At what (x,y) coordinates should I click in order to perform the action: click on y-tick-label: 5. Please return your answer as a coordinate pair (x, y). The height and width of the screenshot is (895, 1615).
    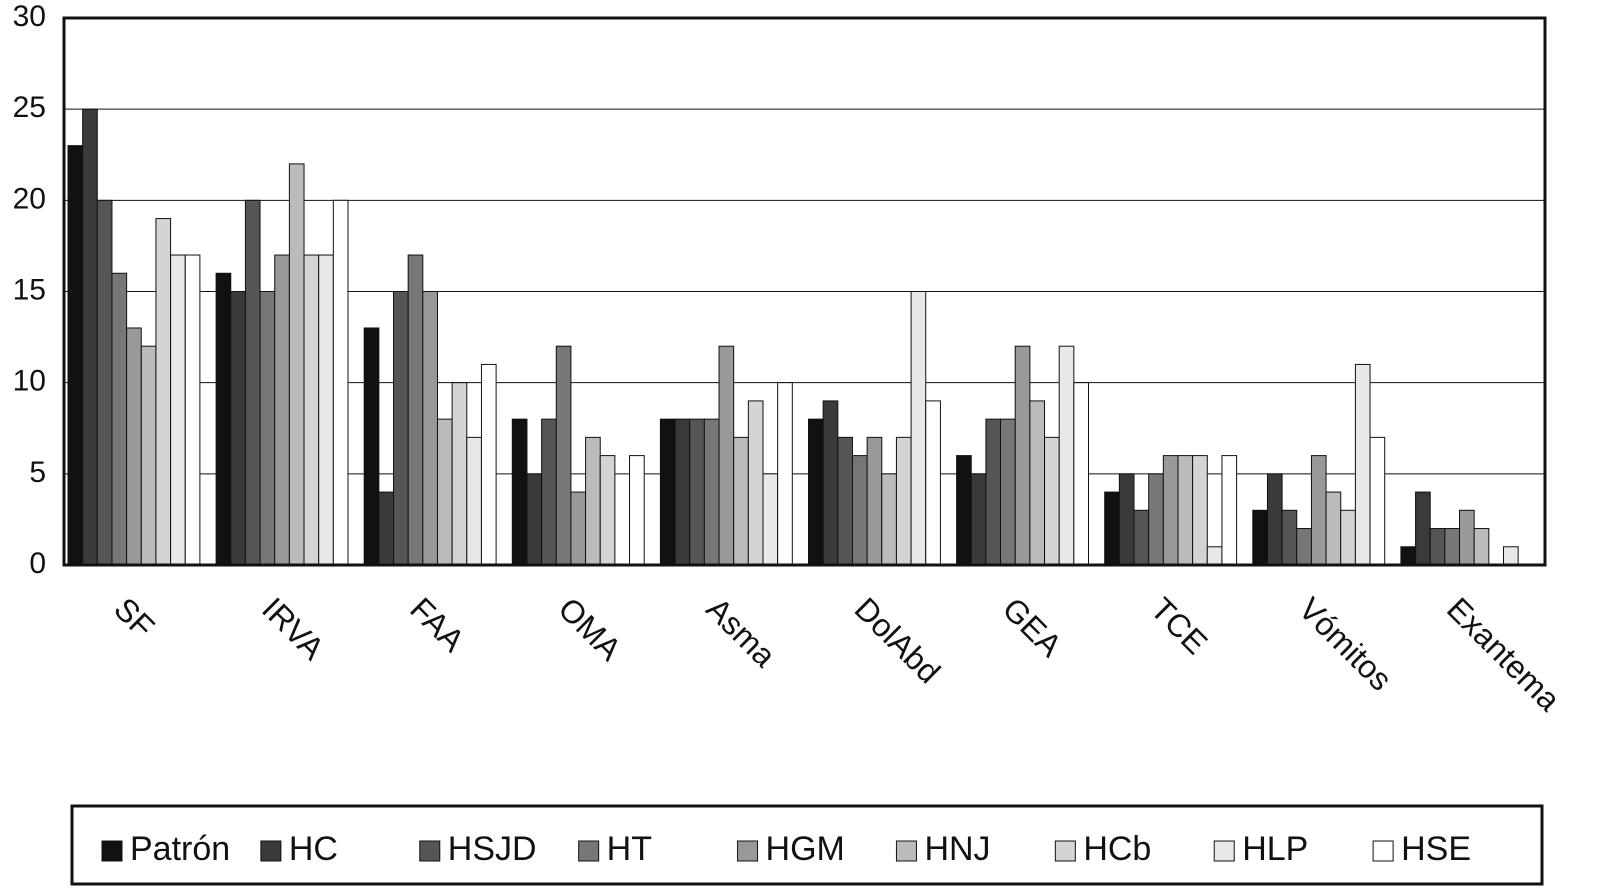
    Looking at the image, I should click on (37, 472).